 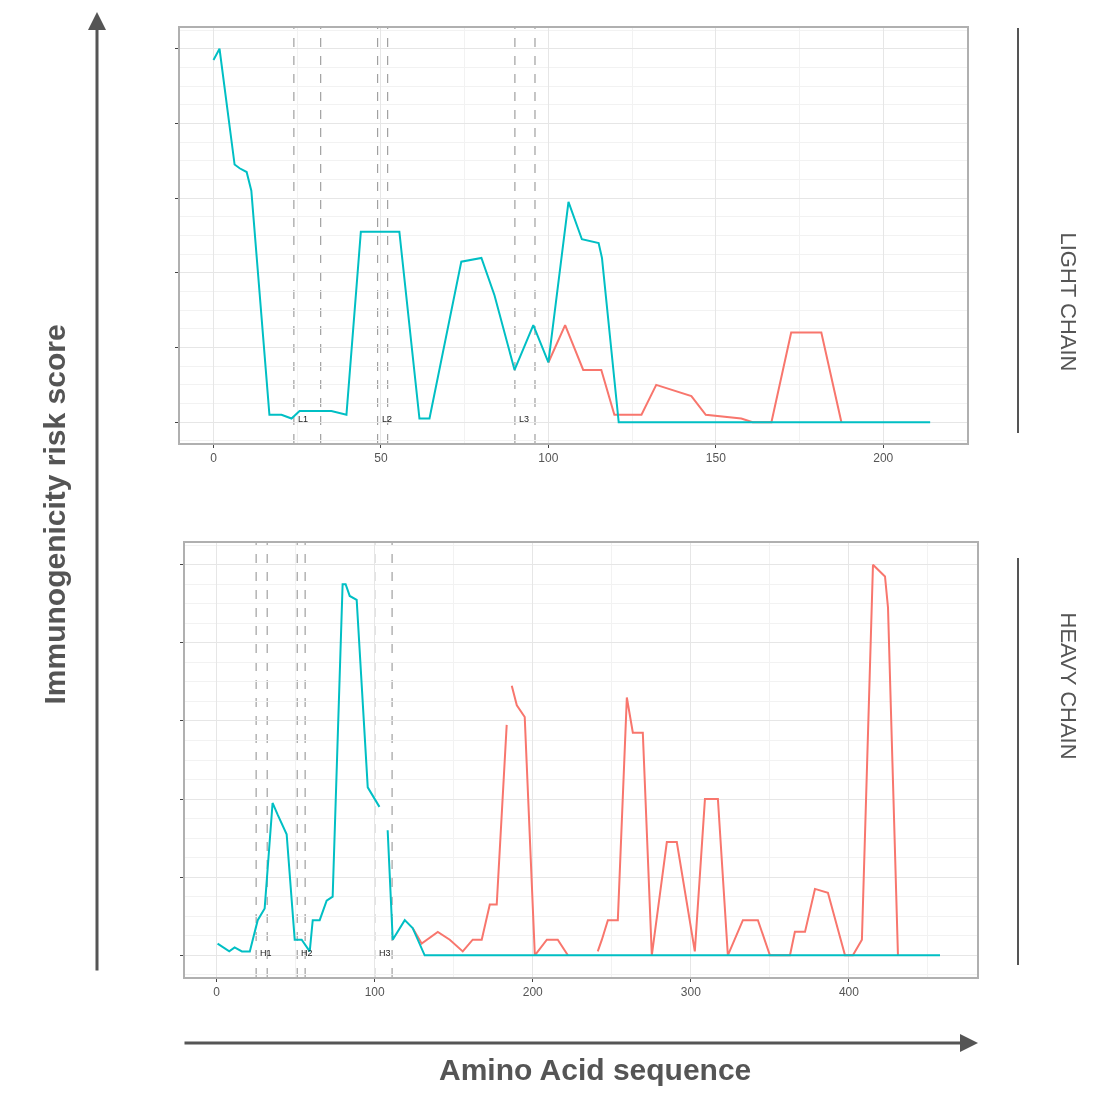 What do you see at coordinates (595, 1069) in the screenshot?
I see `x-axis-title: Amino Acid sequence` at bounding box center [595, 1069].